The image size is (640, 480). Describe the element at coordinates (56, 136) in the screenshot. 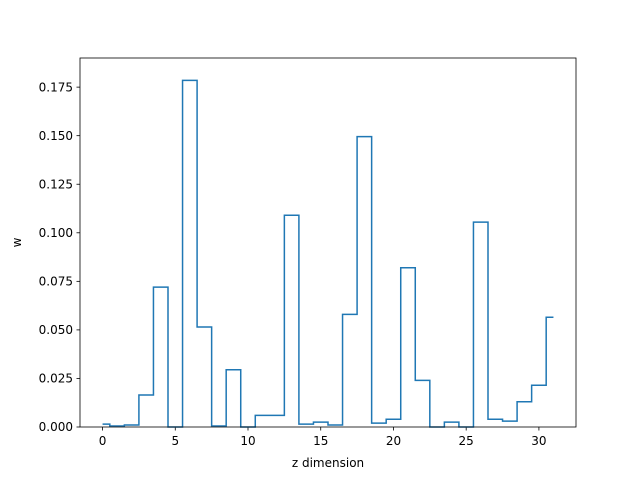

I see `y-tick-label: 0.150` at that location.